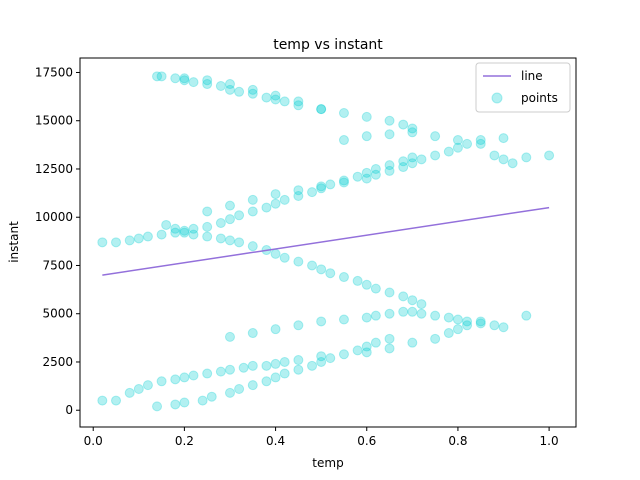 The height and width of the screenshot is (480, 640). I want to click on x-tick-label: 0.2, so click(184, 441).